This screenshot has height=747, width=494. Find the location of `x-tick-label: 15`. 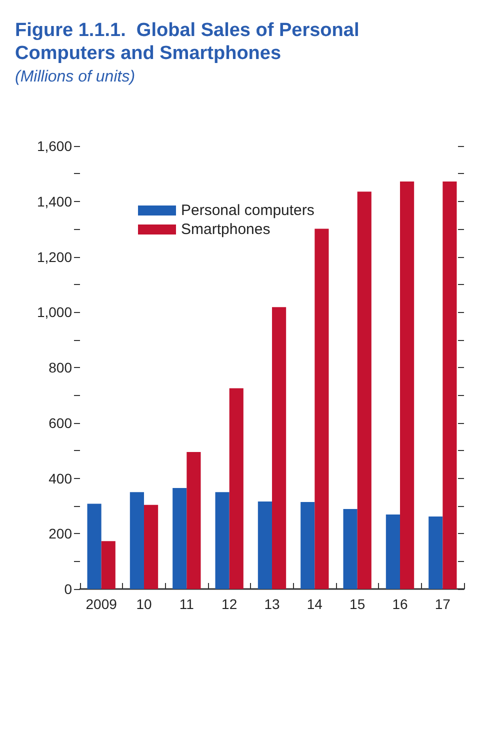

x-tick-label: 15 is located at coordinates (358, 604).